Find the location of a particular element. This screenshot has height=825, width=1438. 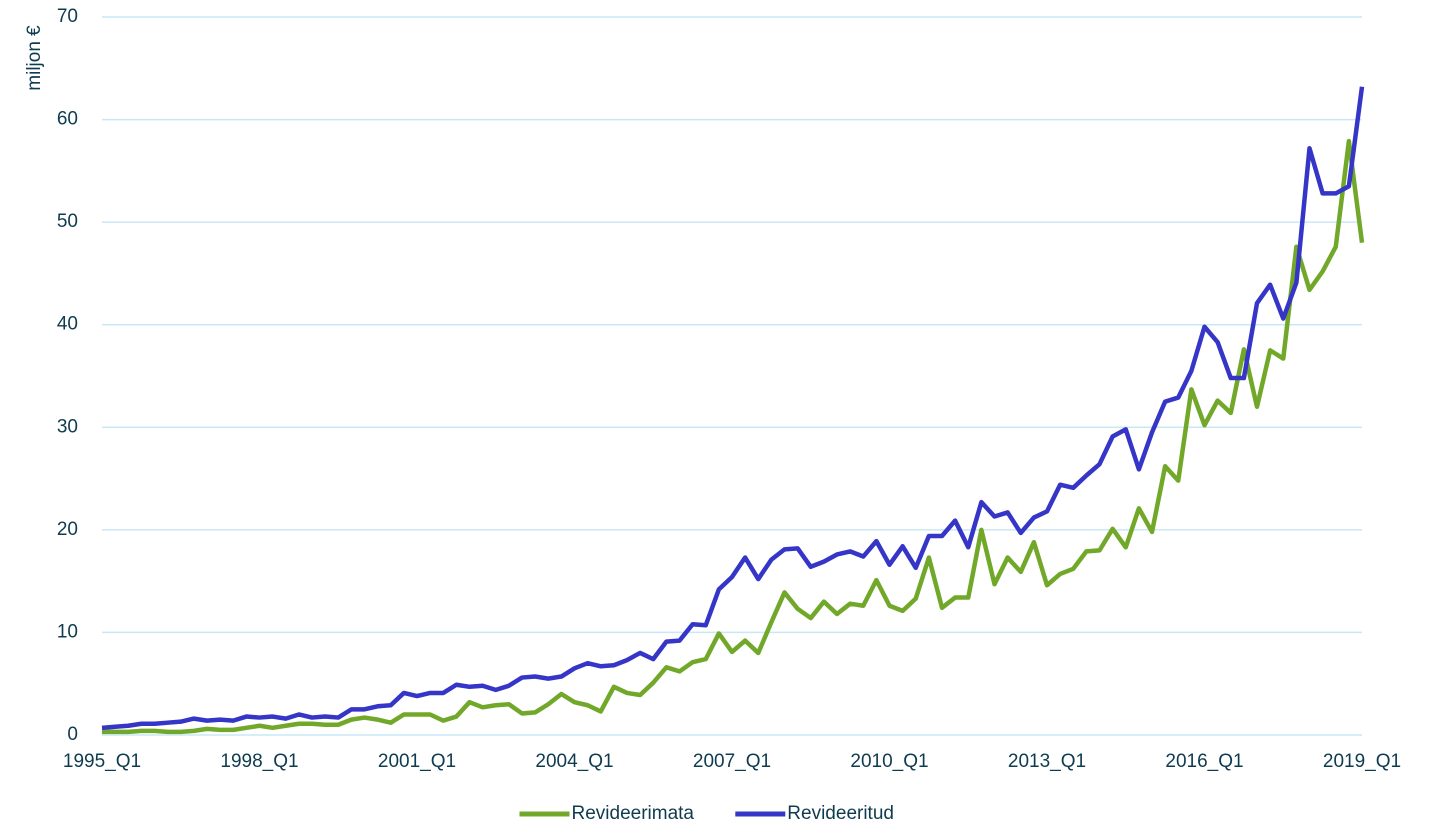

x-tick-label: 2004_Q1 is located at coordinates (574, 761).